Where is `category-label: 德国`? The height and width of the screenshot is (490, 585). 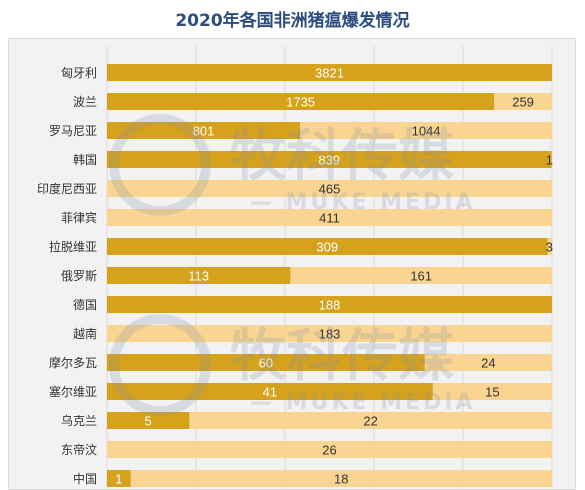 category-label: 德国 is located at coordinates (85, 304).